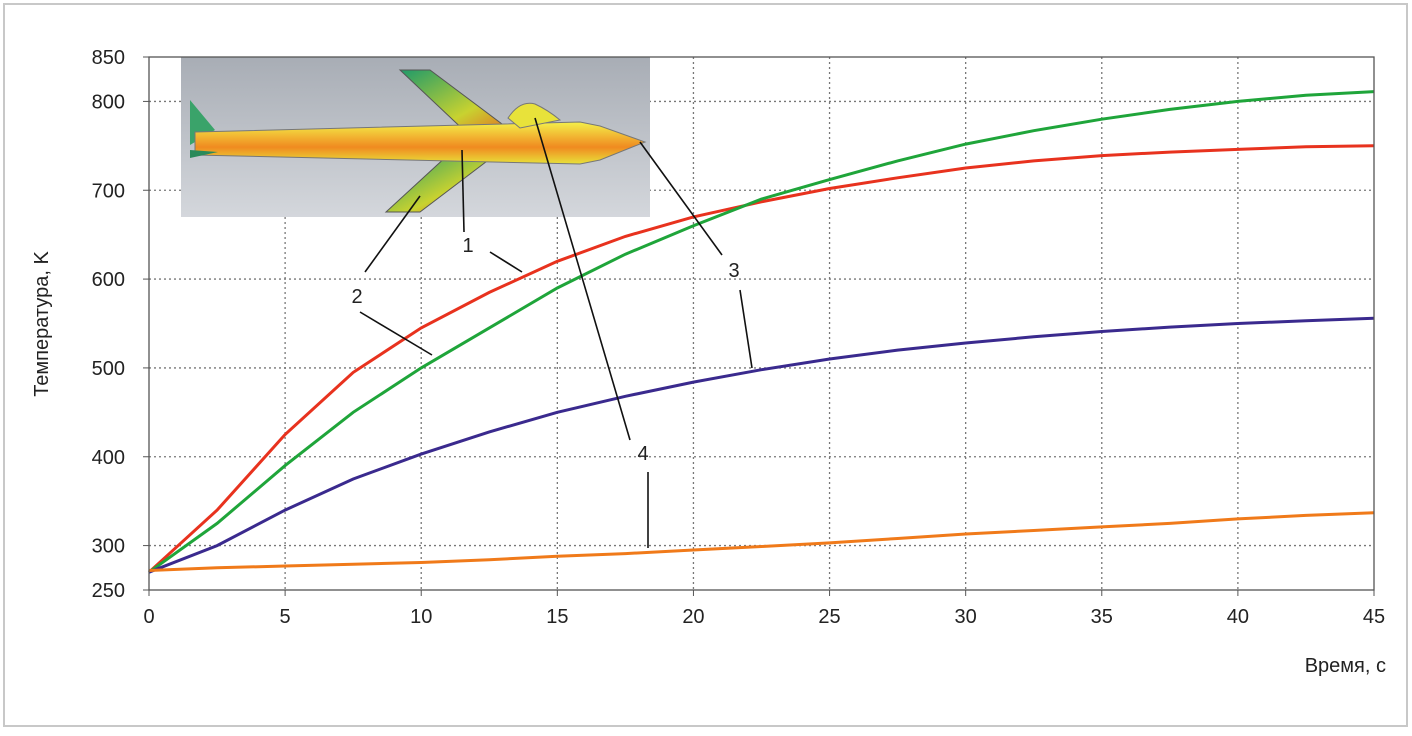 Image resolution: width=1412 pixels, height=736 pixels. I want to click on x-tick-label: 35, so click(1102, 617).